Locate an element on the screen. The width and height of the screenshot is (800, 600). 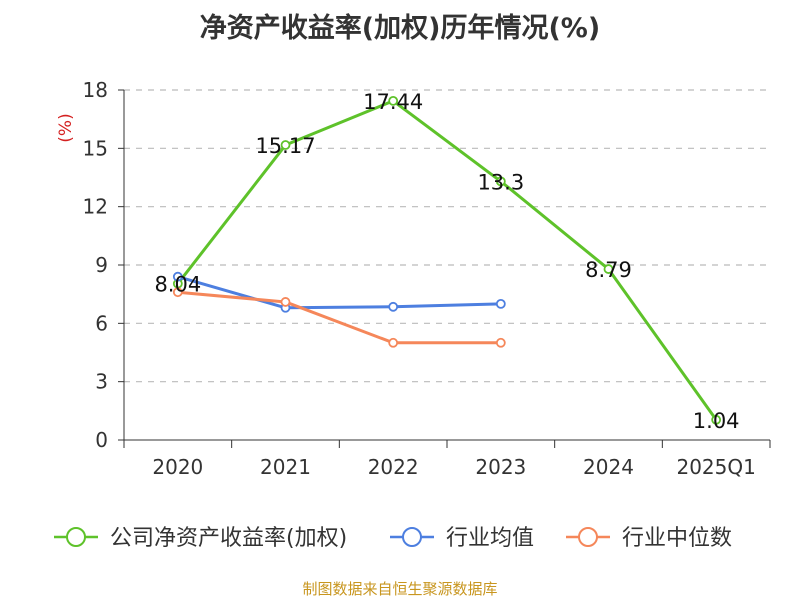
x-tick-label: 2021 is located at coordinates (285, 467).